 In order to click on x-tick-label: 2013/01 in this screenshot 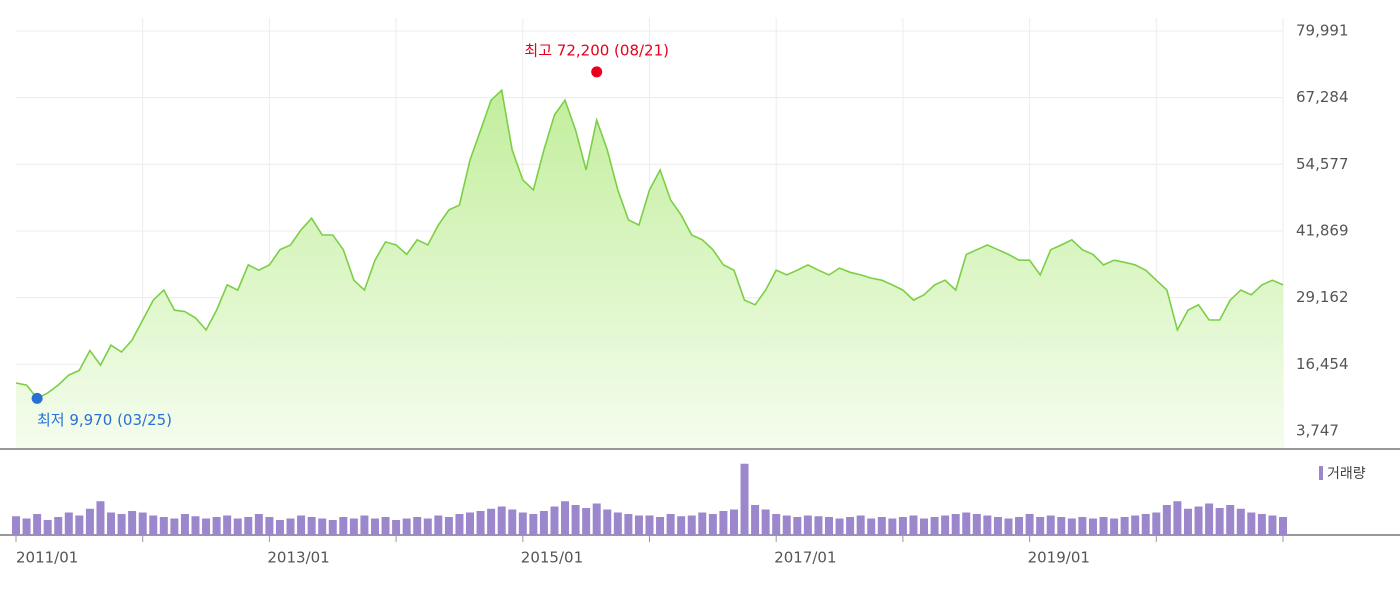, I will do `click(298, 558)`.